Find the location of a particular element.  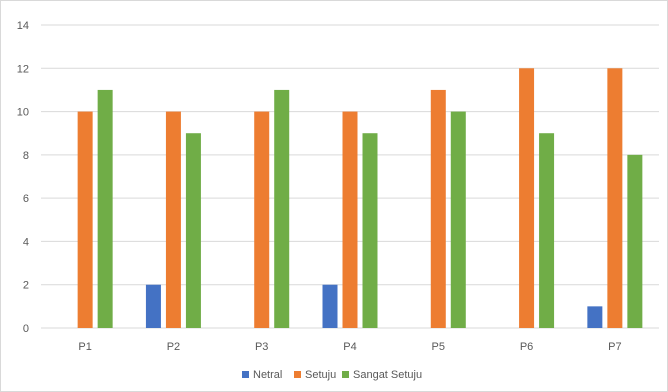

bar-netral-p7 is located at coordinates (595, 317).